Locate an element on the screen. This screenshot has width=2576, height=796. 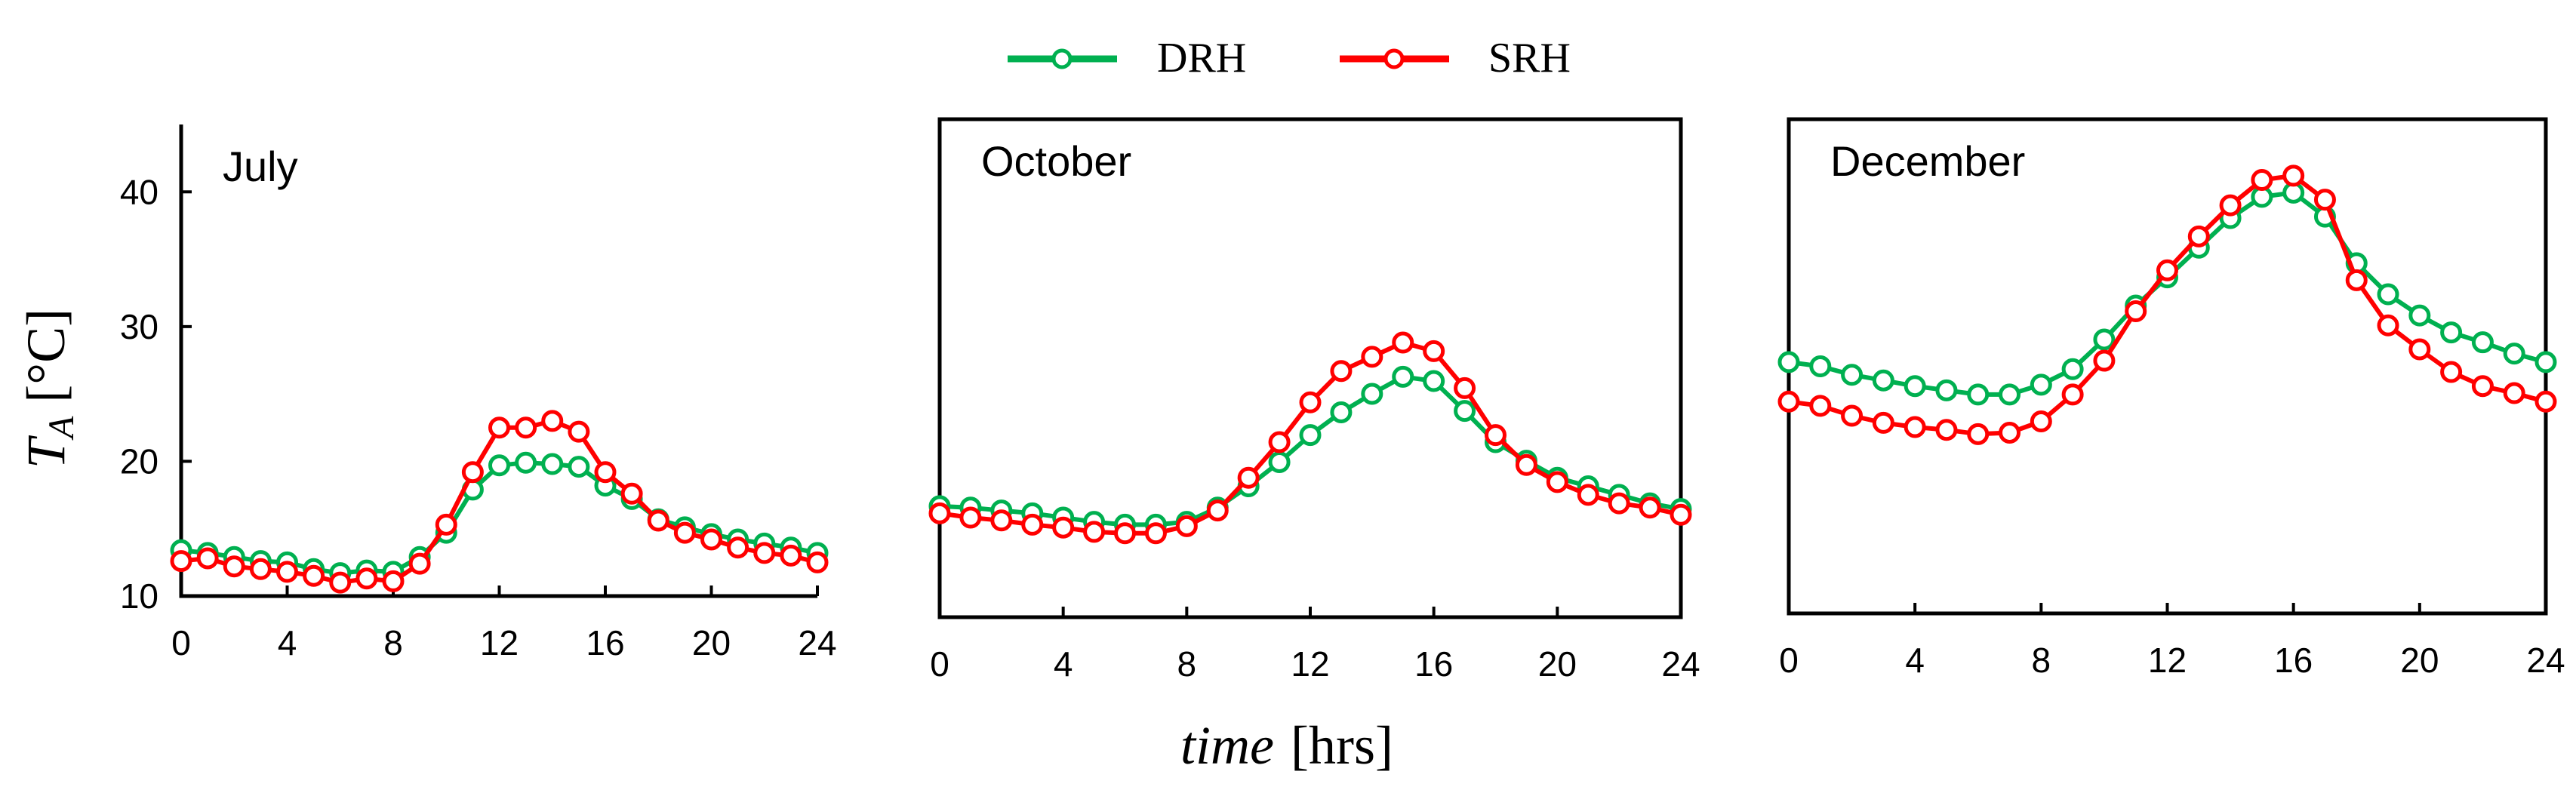
x-tick-label-december-1: 4 is located at coordinates (1915, 660).